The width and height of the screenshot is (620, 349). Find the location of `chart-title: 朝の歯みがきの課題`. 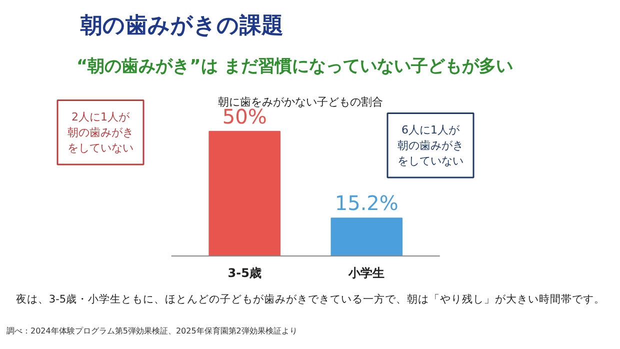

chart-title: 朝の歯みがきの課題 is located at coordinates (182, 26).